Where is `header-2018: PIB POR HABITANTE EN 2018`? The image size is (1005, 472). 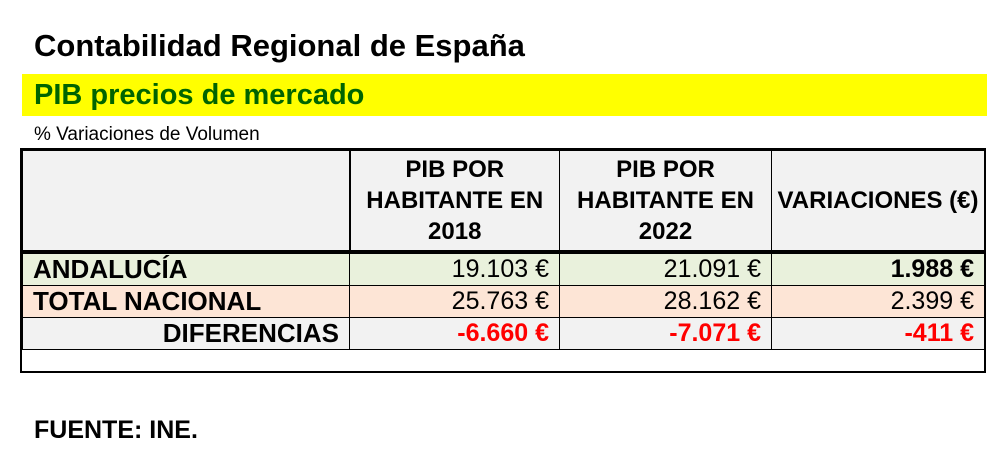
header-2018: PIB POR HABITANTE EN 2018 is located at coordinates (454, 201).